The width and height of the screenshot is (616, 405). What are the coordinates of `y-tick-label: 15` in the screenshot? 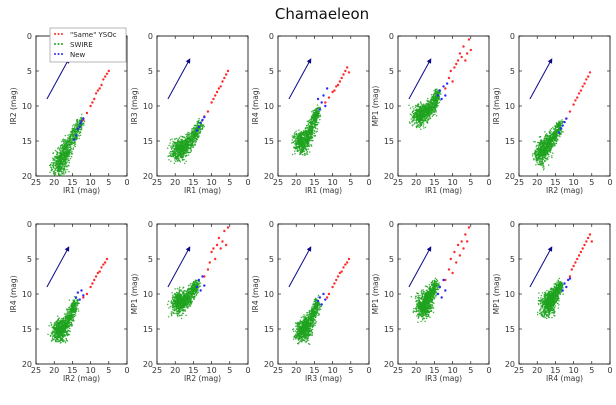 It's located at (269, 141).